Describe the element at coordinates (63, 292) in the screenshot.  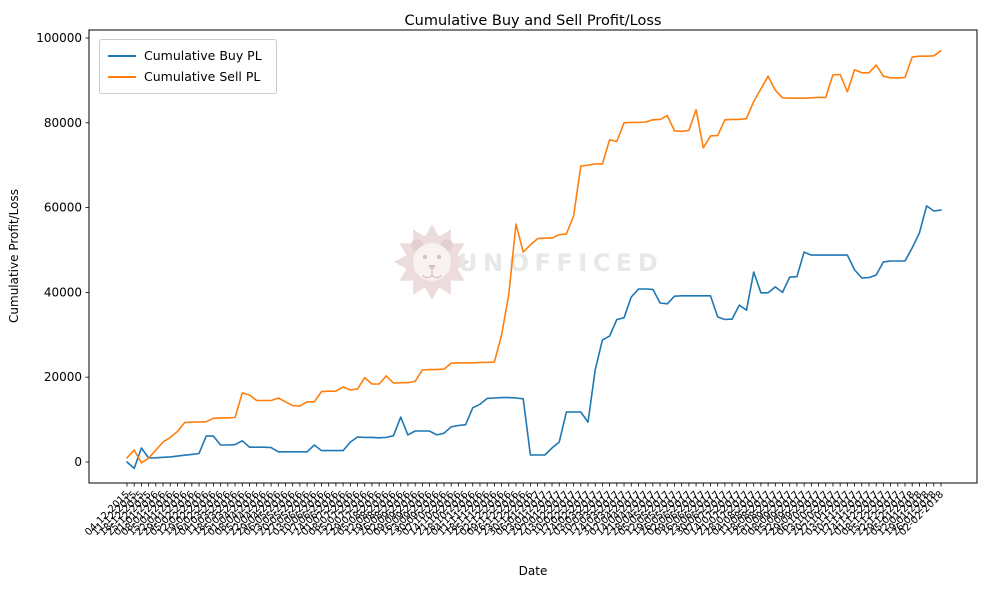
I see `y-tick-label: 40000` at that location.